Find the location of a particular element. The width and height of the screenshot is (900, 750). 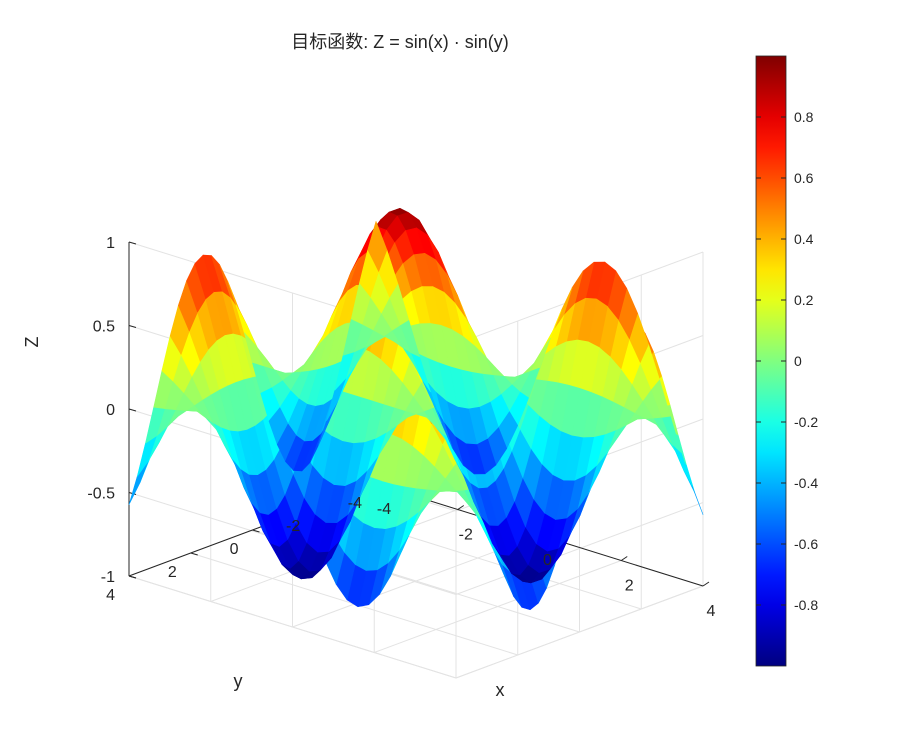

colorbar-tick-label: -0.8 is located at coordinates (806, 605).